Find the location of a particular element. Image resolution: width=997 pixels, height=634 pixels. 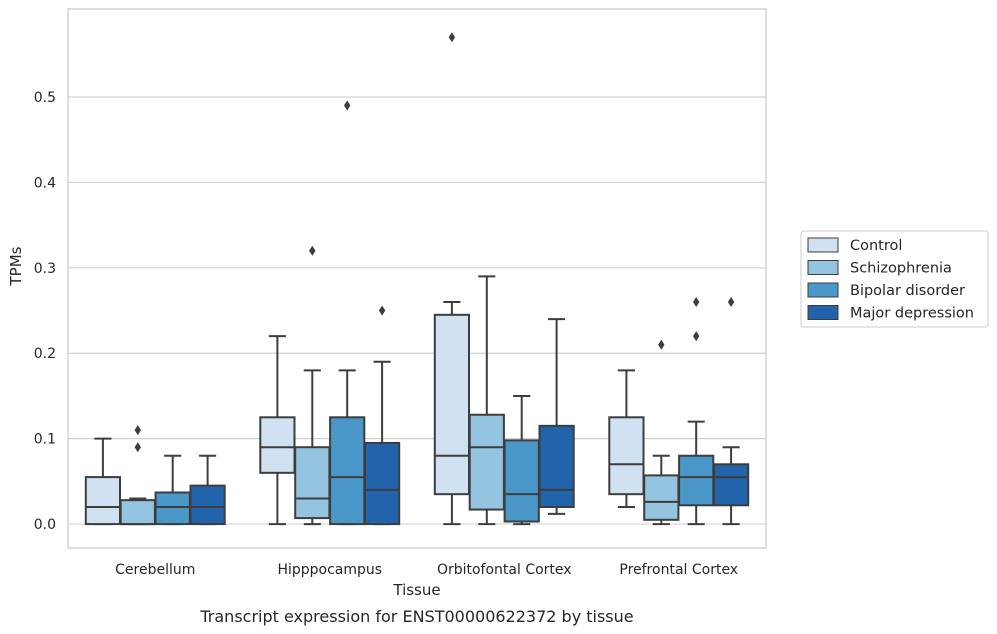

y-tick-label: 0.1 is located at coordinates (45, 440).